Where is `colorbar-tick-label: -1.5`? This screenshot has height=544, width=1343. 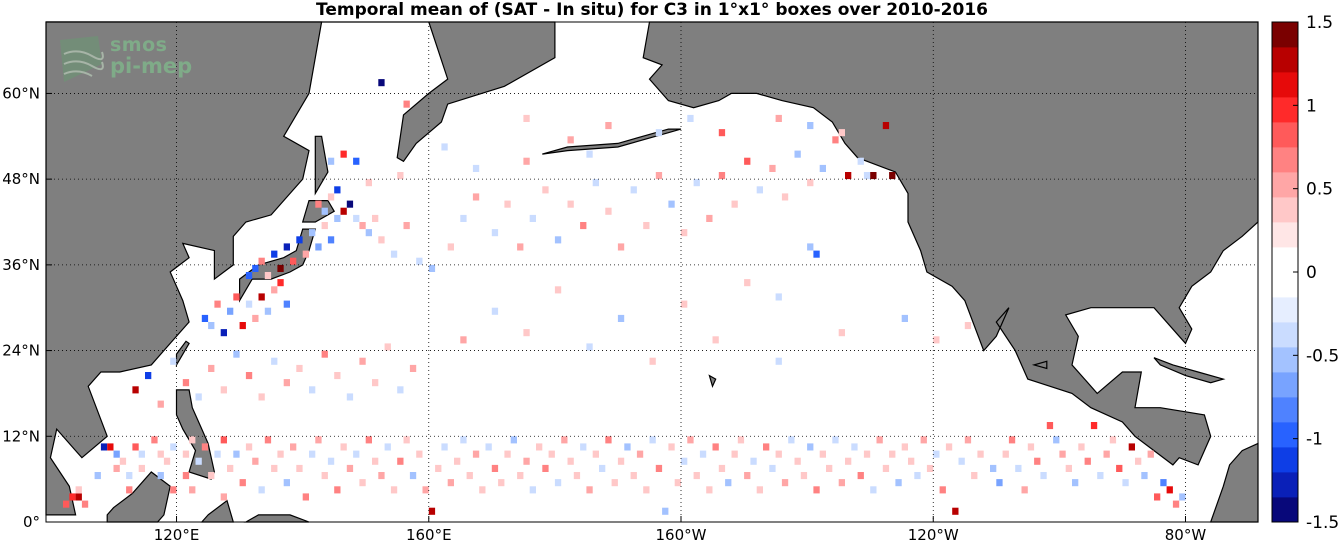
colorbar-tick-label: -1.5 is located at coordinates (1322, 523).